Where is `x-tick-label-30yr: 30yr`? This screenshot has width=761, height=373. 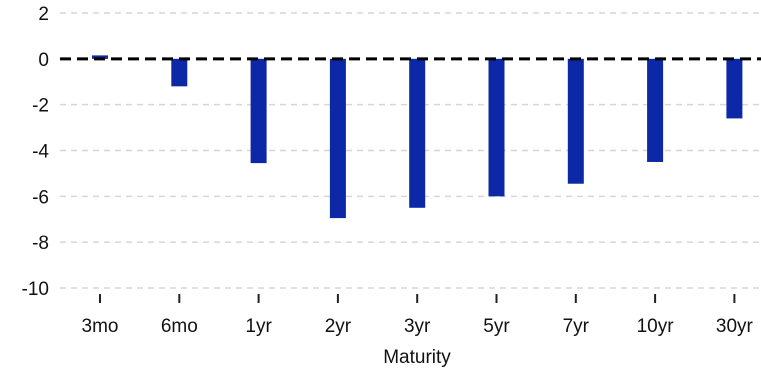 x-tick-label-30yr: 30yr is located at coordinates (735, 326).